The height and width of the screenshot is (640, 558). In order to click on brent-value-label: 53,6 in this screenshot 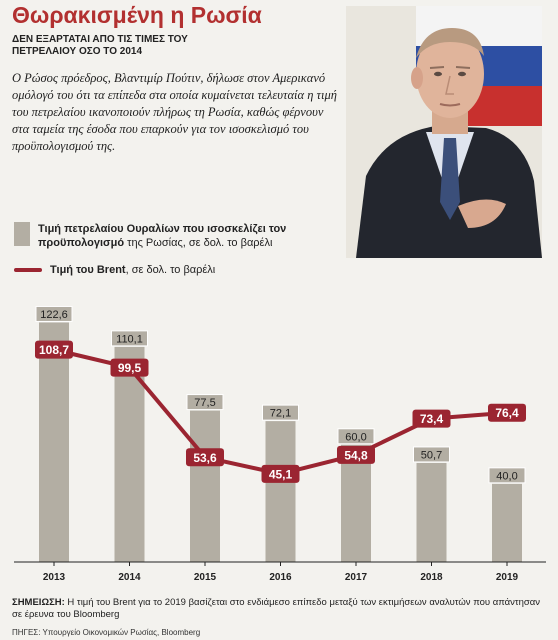, I will do `click(205, 458)`.